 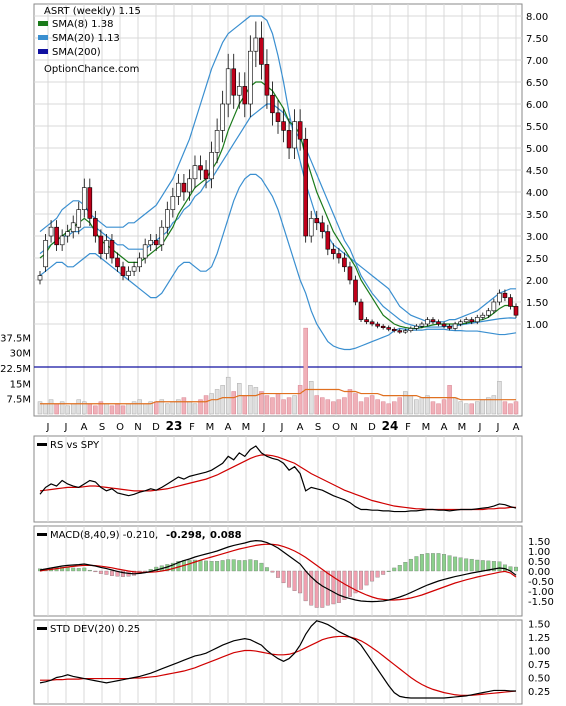 I want to click on rs-title: RS vs SPY, so click(x=75, y=445).